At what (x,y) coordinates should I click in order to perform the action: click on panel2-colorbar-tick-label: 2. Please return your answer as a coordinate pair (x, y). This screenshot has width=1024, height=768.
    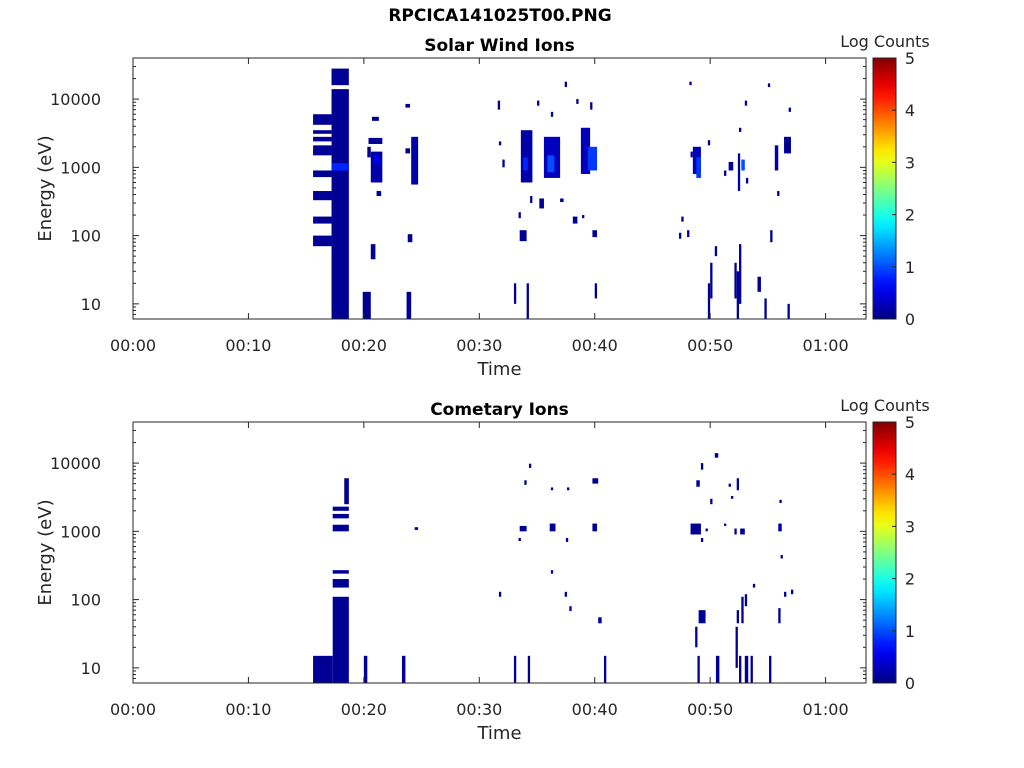
    Looking at the image, I should click on (910, 579).